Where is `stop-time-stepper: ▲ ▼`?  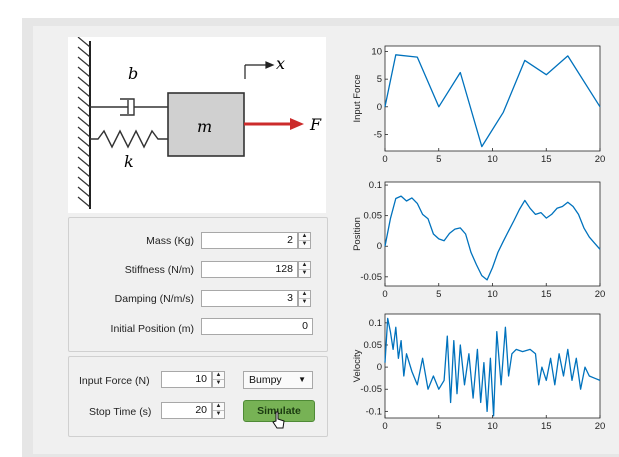
stop-time-stepper: ▲ ▼ is located at coordinates (218, 410).